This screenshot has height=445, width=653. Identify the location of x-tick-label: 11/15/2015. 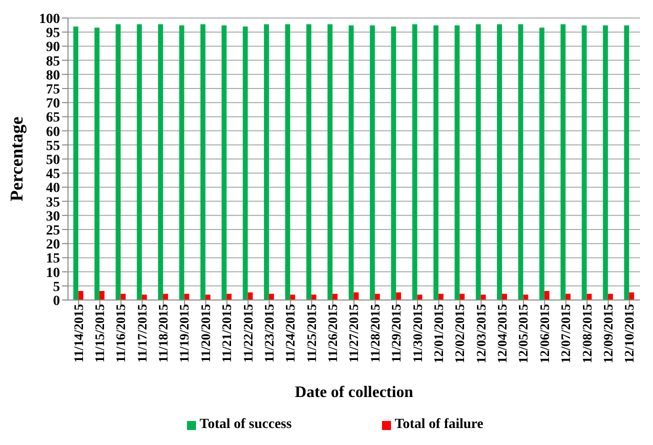
(100, 333).